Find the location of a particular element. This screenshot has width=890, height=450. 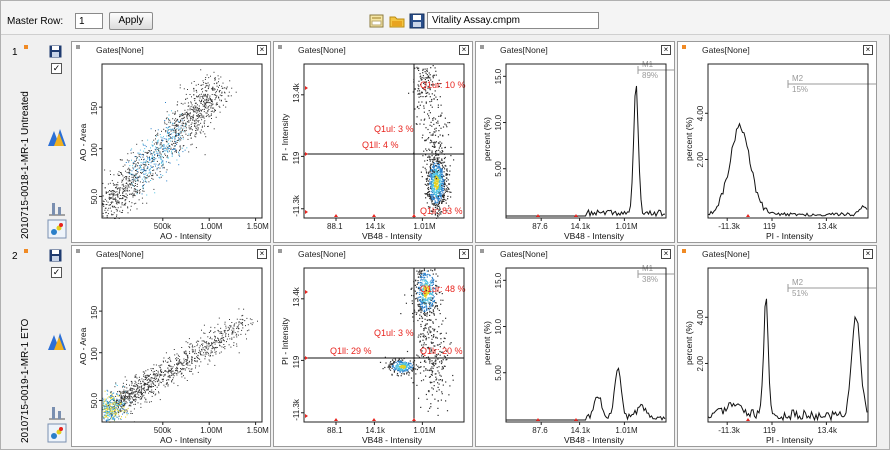

histogram-line is located at coordinates (586, 394).